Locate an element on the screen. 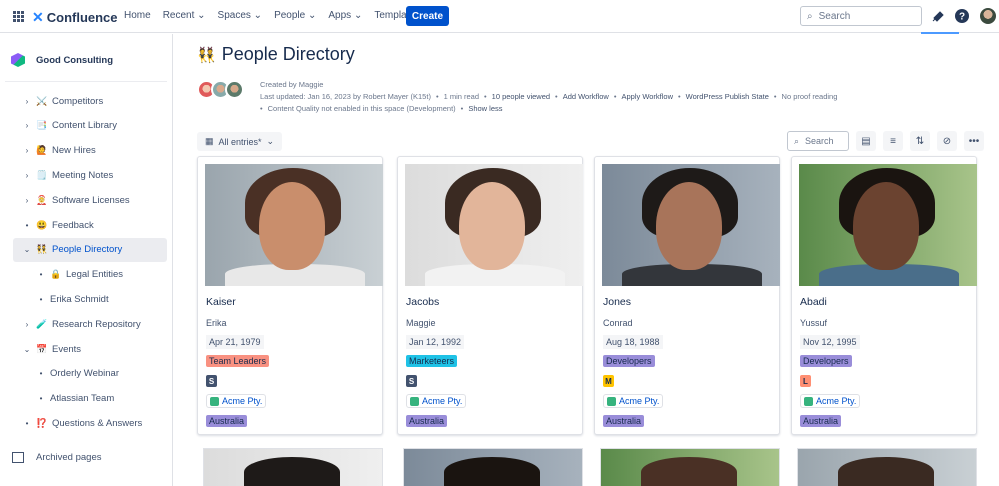  meta-item: Show less is located at coordinates (485, 108).